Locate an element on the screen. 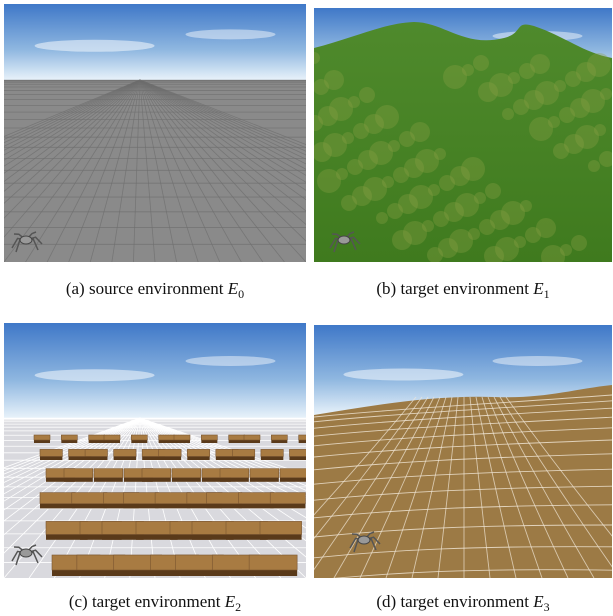  caption-symbol: E is located at coordinates (538, 601).